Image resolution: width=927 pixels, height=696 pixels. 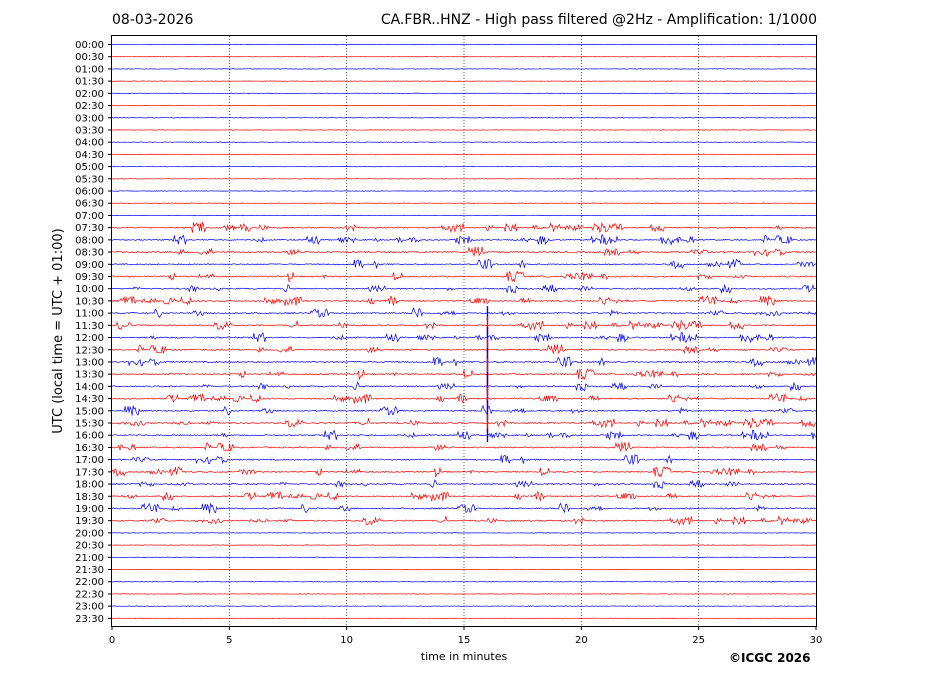 I want to click on y-tick-label: 03:00, so click(x=89, y=118).